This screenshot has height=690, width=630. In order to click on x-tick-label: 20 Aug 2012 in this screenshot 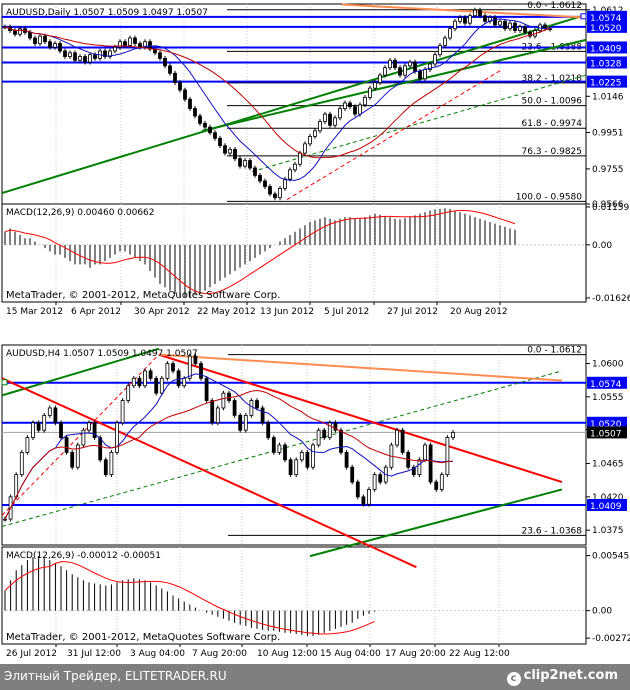, I will do `click(479, 312)`.